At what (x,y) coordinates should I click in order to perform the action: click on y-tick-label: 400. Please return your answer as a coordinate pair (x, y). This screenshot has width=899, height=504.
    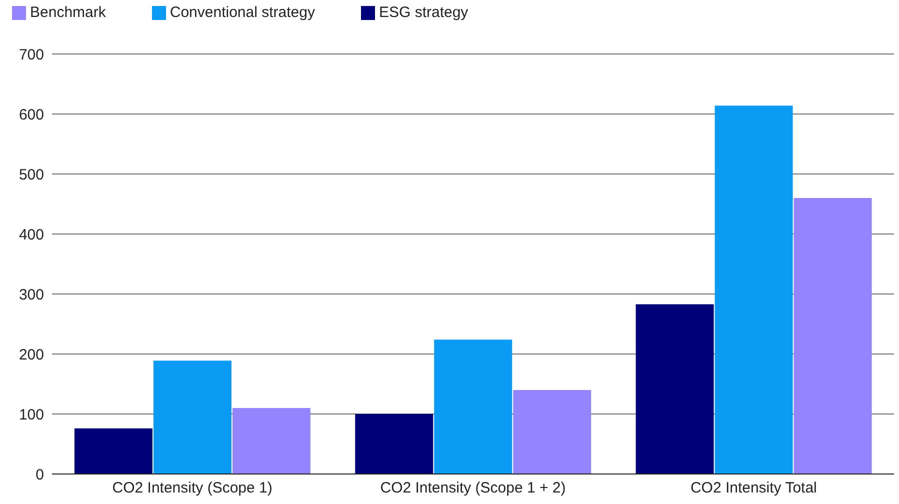
    Looking at the image, I should click on (31, 235).